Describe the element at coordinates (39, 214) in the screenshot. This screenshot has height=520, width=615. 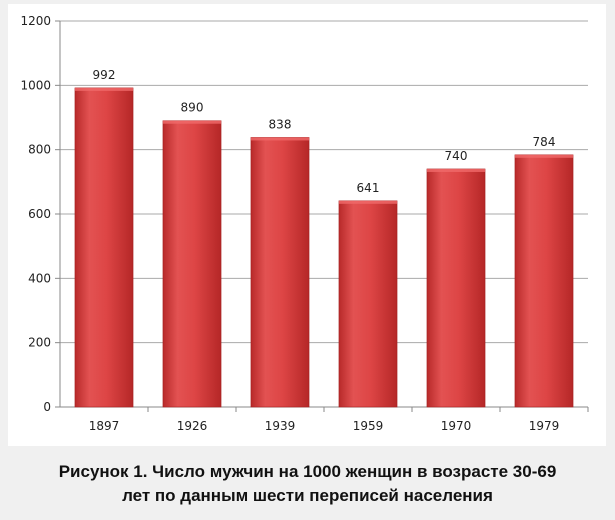
I see `y-tick-label: 600` at that location.